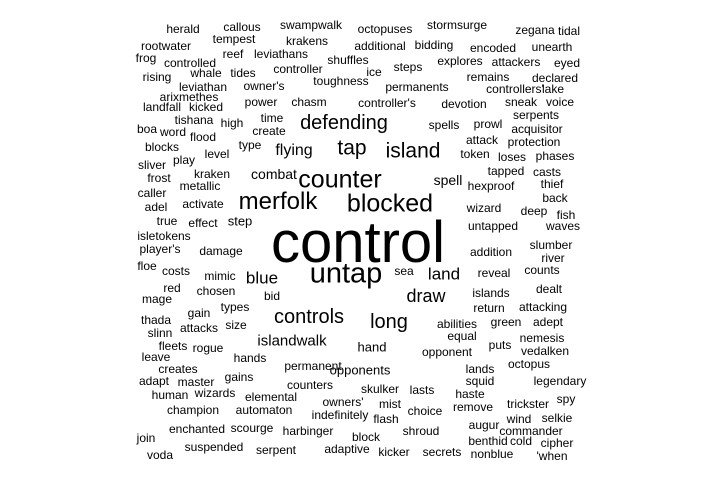 The width and height of the screenshot is (718, 481). I want to click on word-cloud-word: eyed, so click(567, 63).